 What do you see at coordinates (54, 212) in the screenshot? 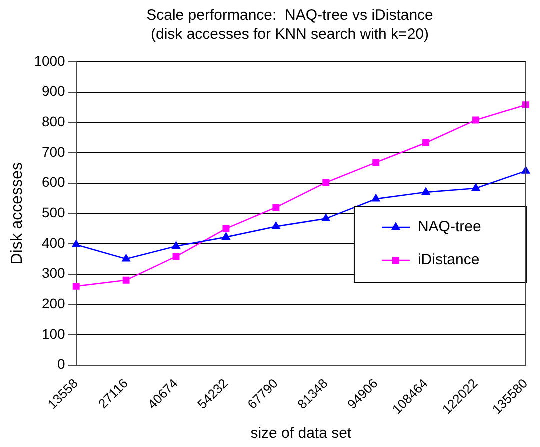
I see `y-tick-label: 500` at bounding box center [54, 212].